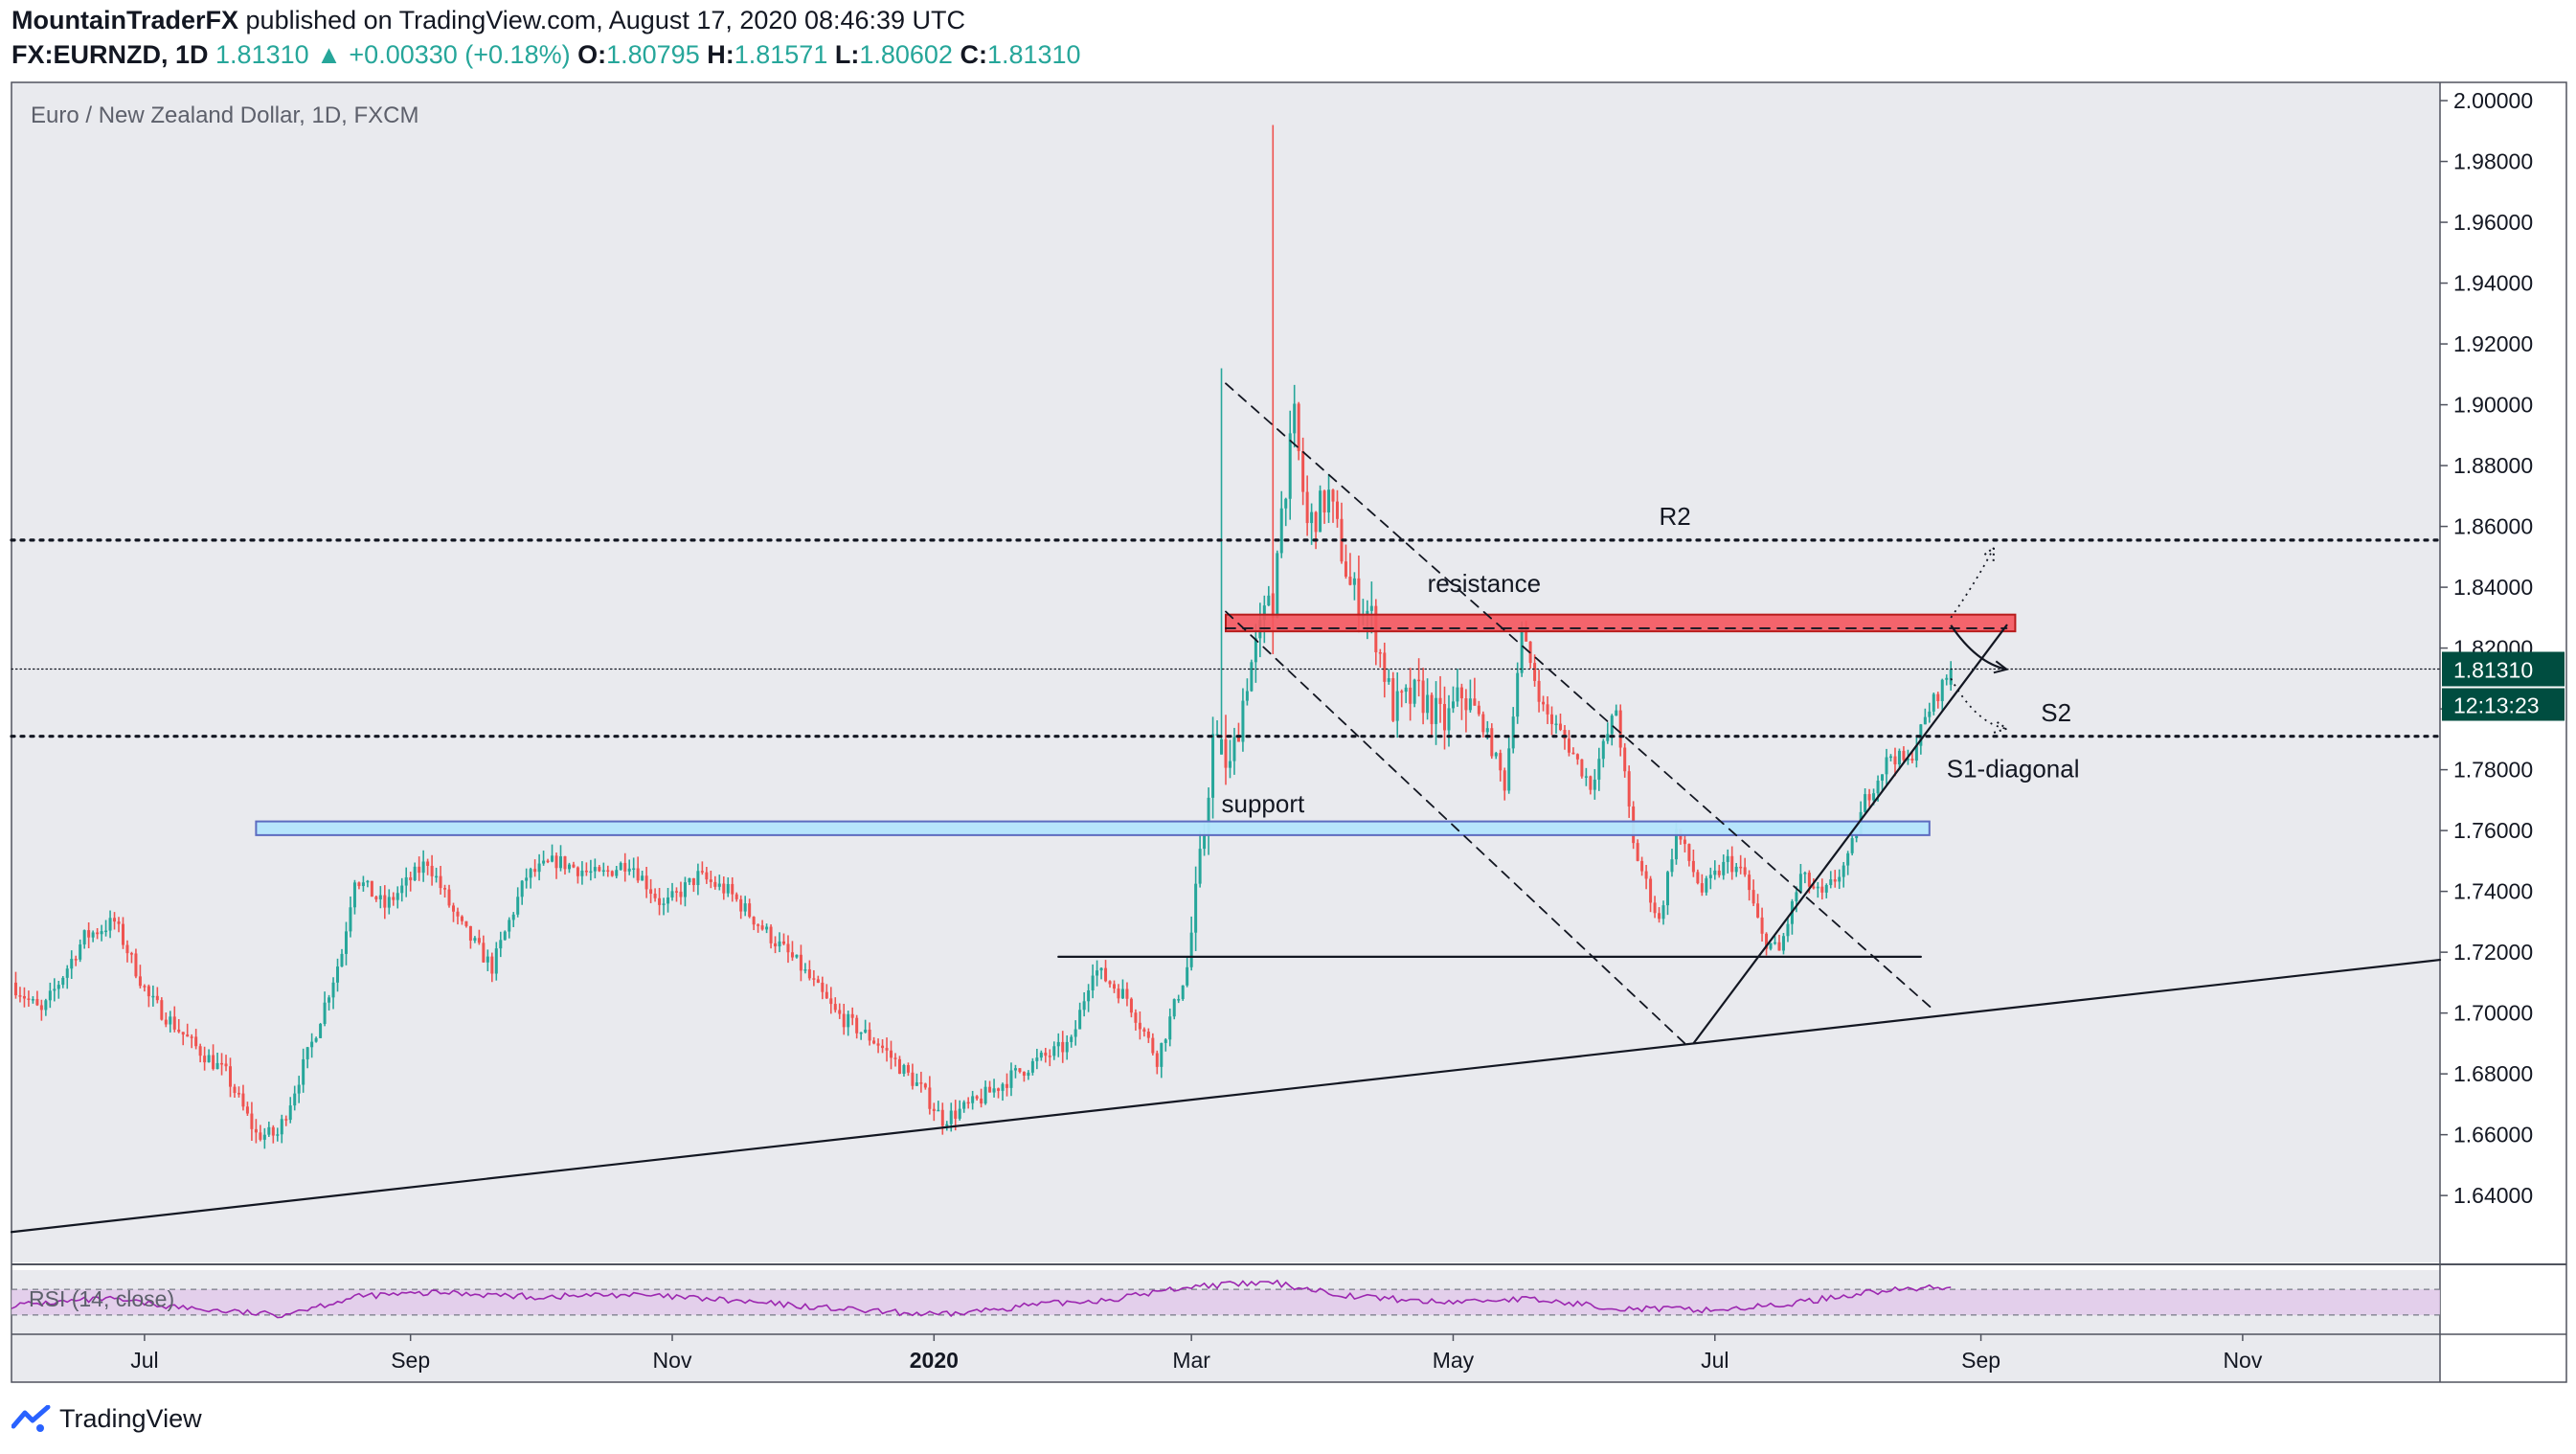 Image resolution: width=2576 pixels, height=1454 pixels. Describe the element at coordinates (1973, 583) in the screenshot. I see `up-projection` at that location.